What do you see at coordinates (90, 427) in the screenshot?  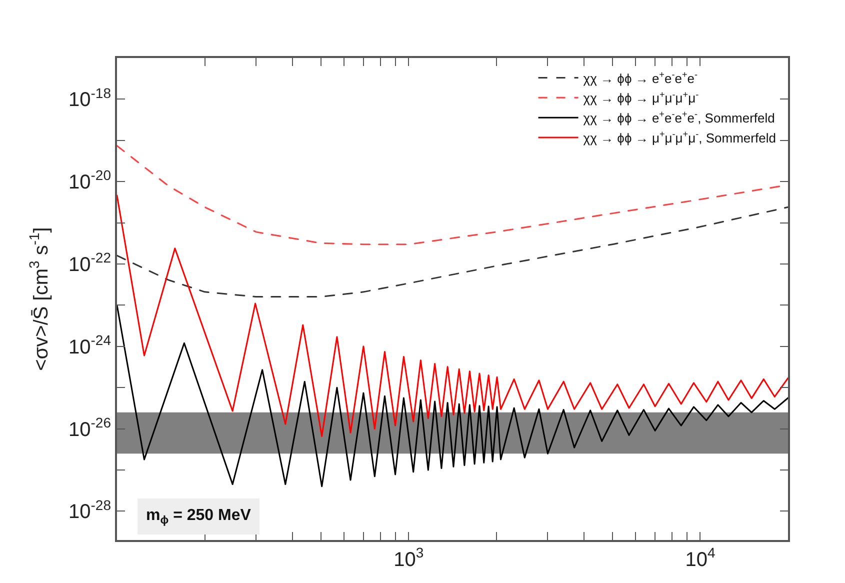 I see `y-tick-label: 10$^{-26}$` at bounding box center [90, 427].